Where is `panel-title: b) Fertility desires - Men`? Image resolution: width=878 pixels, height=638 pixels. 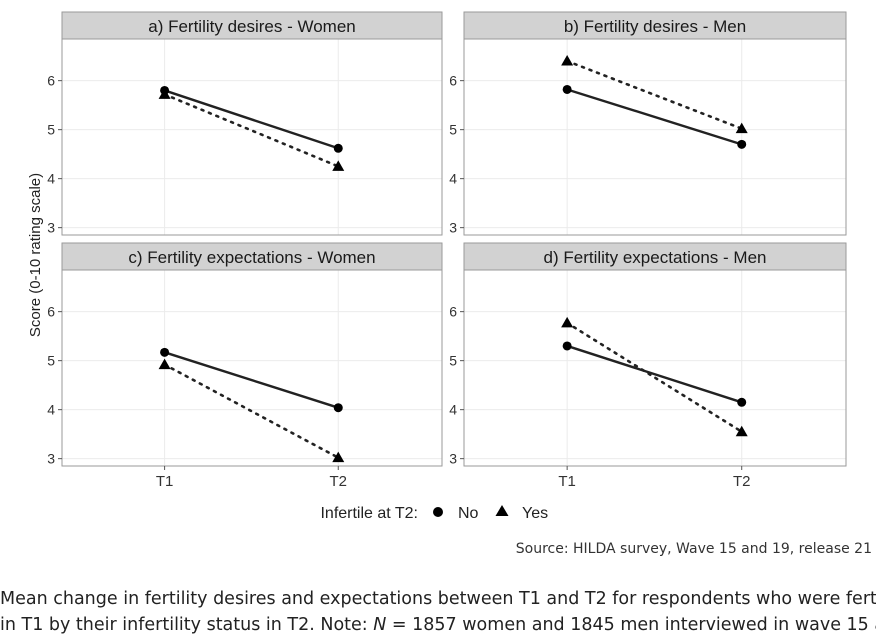 panel-title: b) Fertility desires - Men is located at coordinates (655, 26).